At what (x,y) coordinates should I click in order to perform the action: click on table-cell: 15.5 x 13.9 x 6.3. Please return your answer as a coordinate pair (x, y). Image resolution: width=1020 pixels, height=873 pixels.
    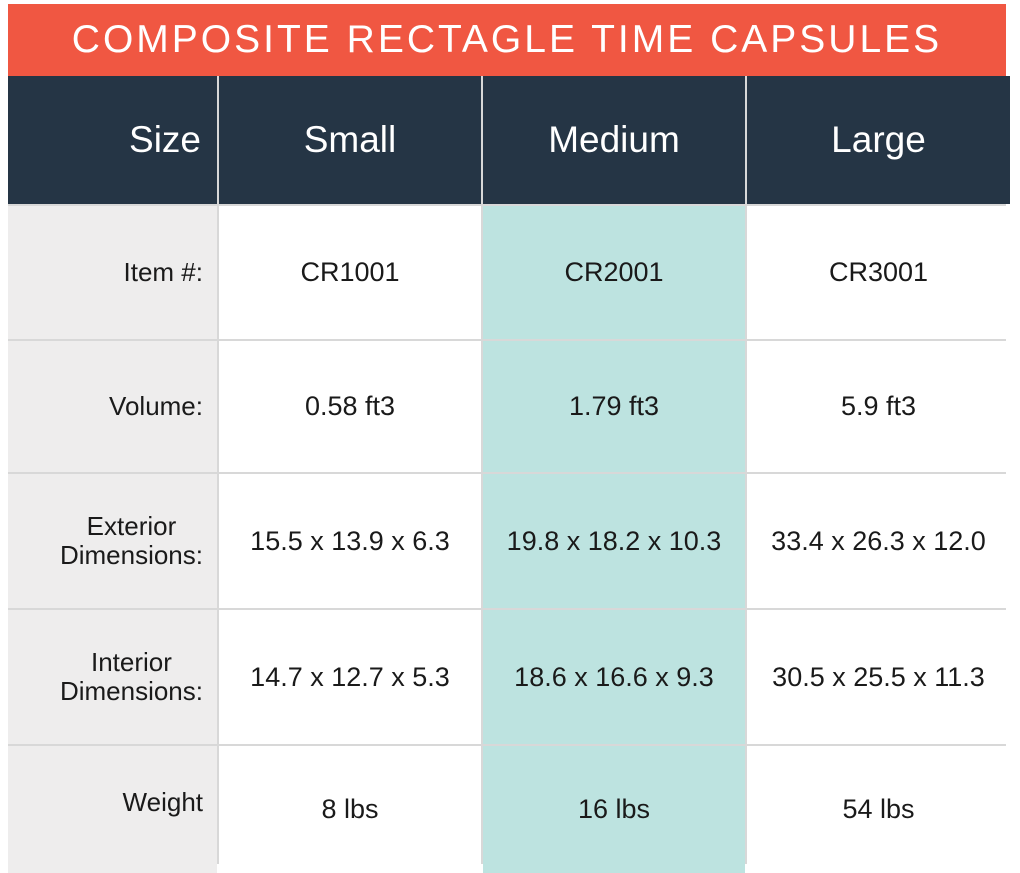
    Looking at the image, I should click on (350, 541).